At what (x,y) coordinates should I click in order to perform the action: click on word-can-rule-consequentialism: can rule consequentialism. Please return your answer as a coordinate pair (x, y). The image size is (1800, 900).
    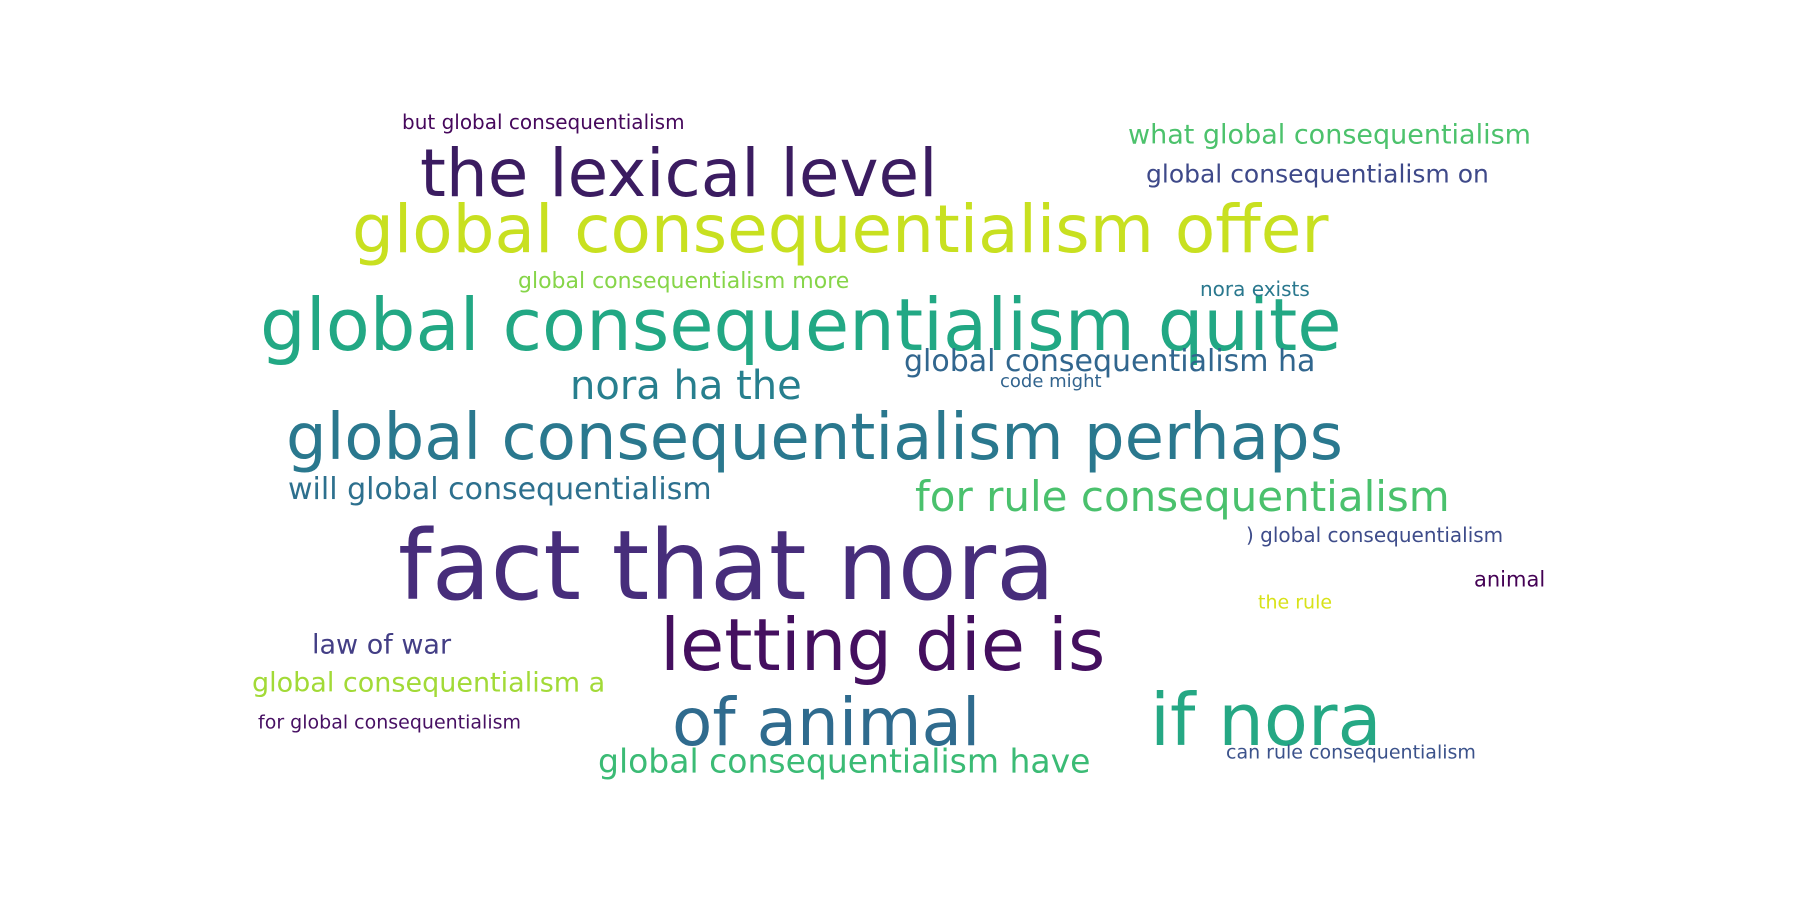
    Looking at the image, I should click on (1351, 752).